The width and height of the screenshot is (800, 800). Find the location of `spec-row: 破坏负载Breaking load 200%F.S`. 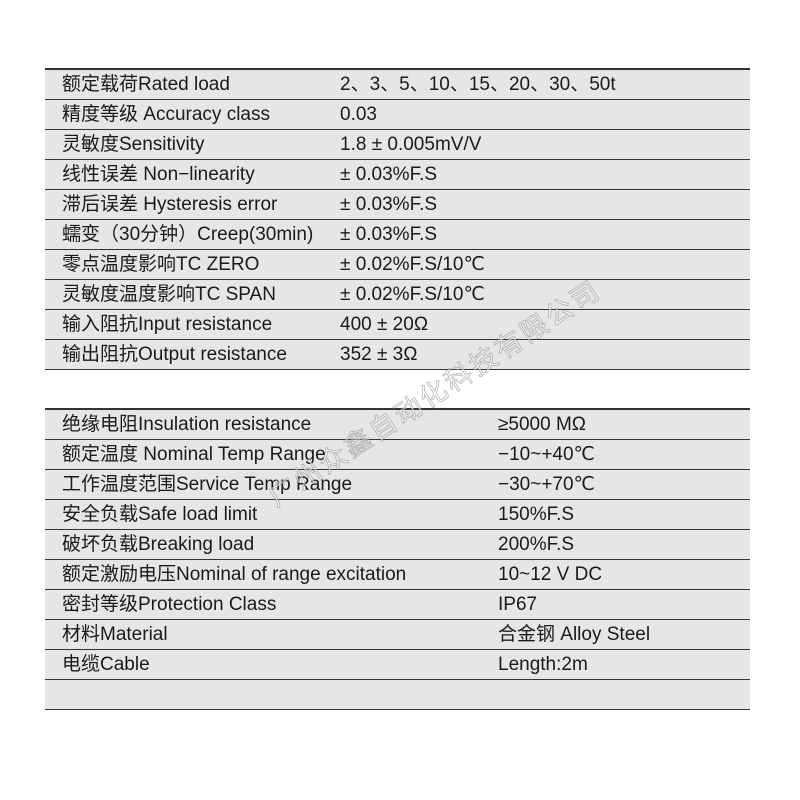

spec-row: 破坏负载Breaking load 200%F.S is located at coordinates (397, 545).